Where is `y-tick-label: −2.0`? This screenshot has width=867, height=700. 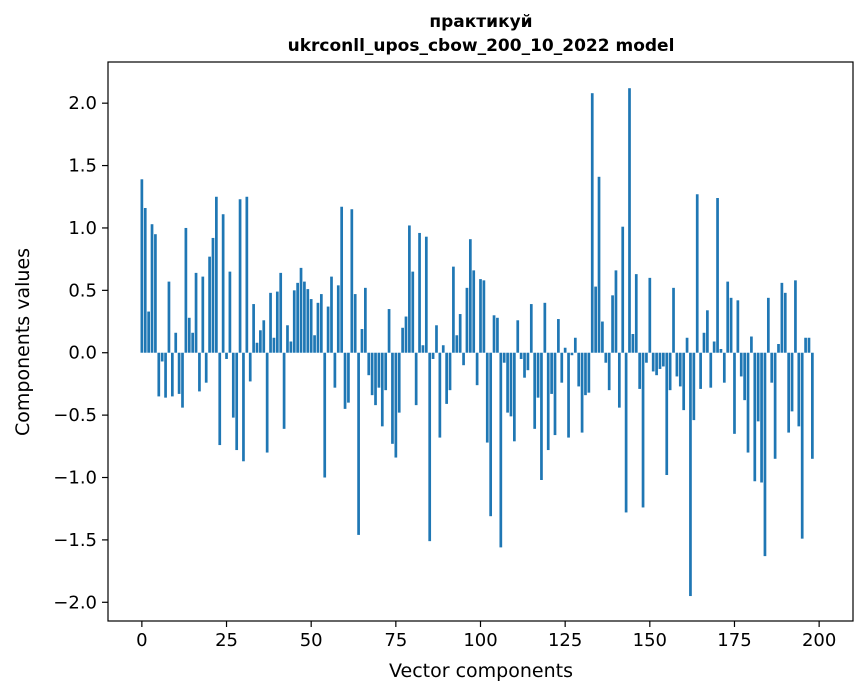
y-tick-label: −2.0 is located at coordinates (75, 602).